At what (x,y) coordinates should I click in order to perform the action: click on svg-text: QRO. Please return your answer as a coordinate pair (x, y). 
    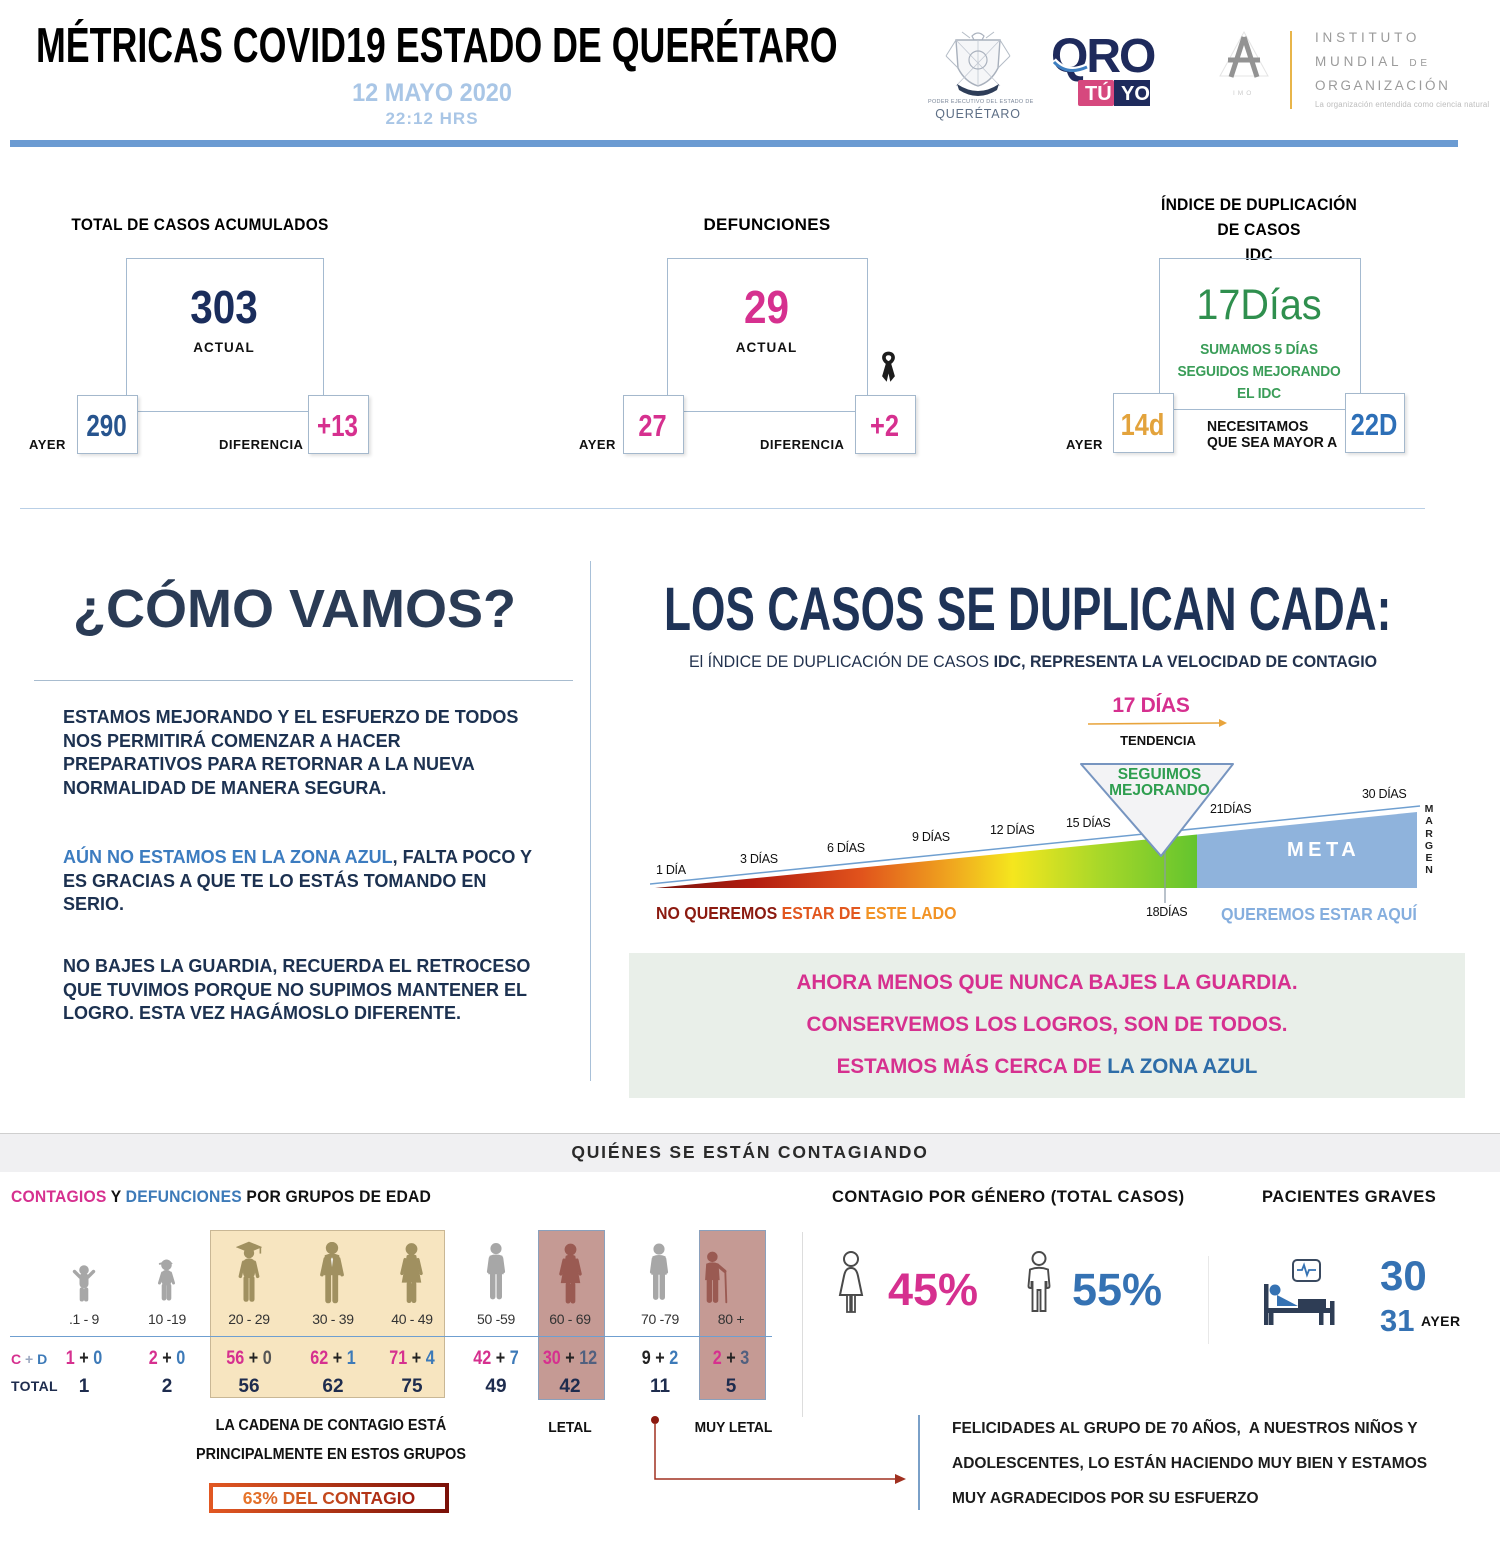
    Looking at the image, I should click on (1104, 56).